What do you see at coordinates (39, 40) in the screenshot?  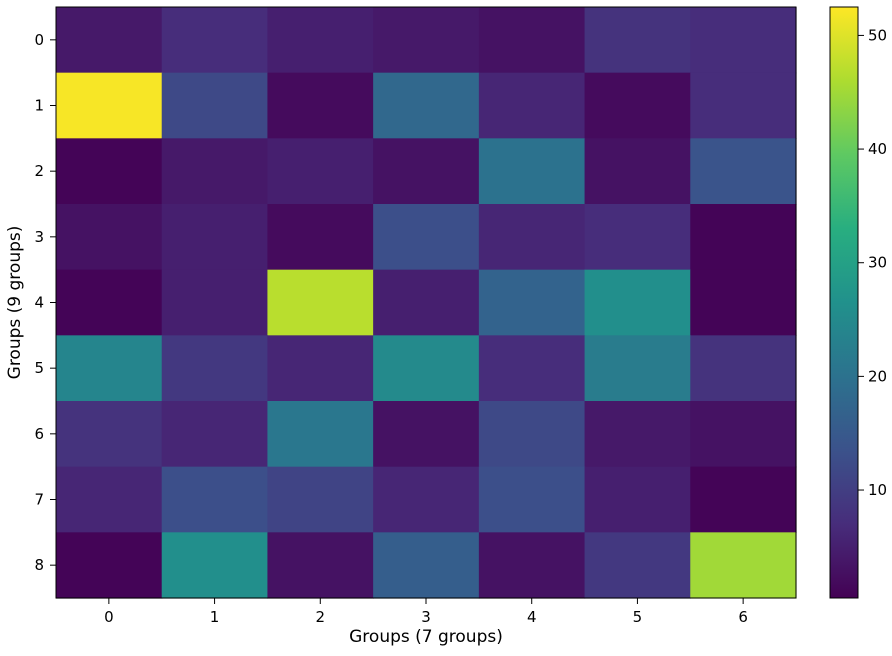 I see `y-tick-label: 0` at bounding box center [39, 40].